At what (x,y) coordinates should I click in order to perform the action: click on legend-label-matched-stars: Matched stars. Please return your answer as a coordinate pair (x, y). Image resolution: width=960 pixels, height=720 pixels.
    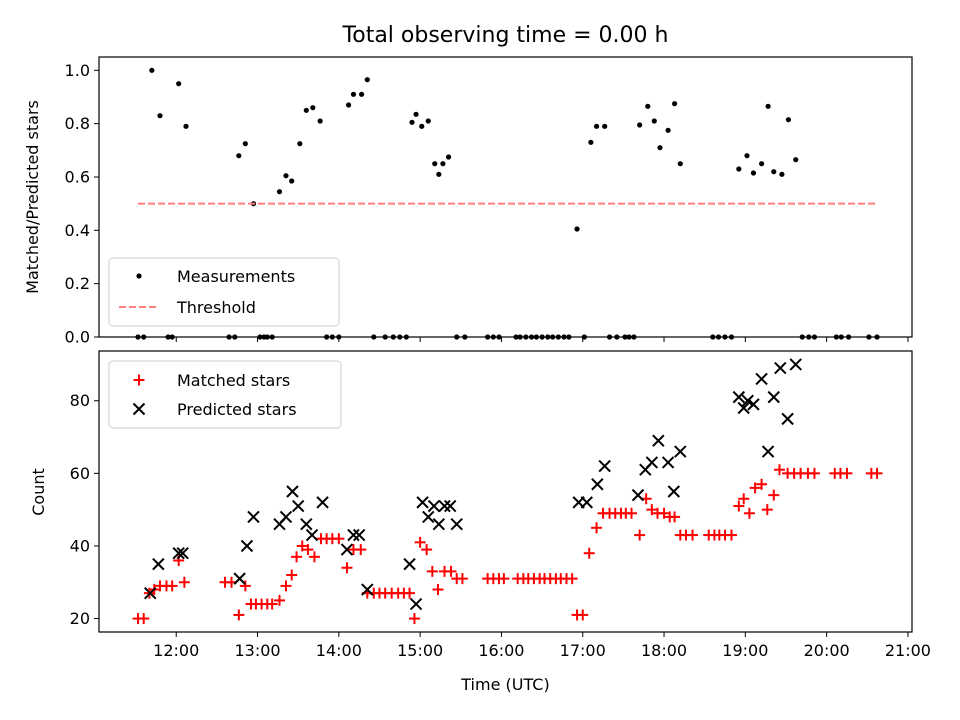
    Looking at the image, I should click on (233, 380).